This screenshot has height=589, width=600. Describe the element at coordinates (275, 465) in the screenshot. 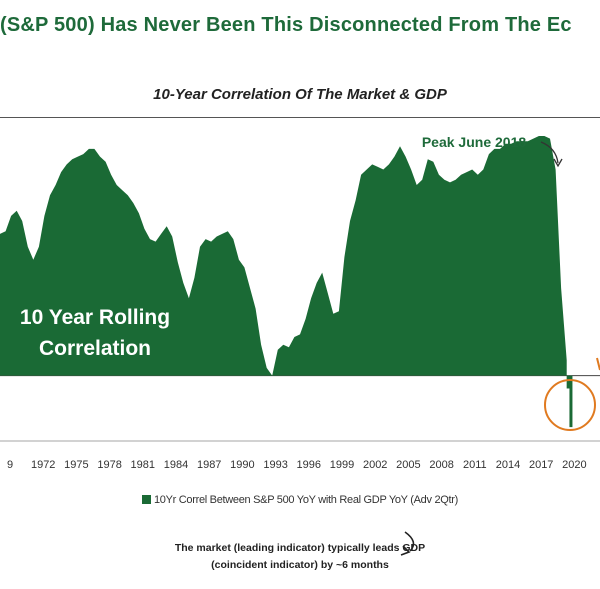

I see `x-tick-label: 1993` at that location.